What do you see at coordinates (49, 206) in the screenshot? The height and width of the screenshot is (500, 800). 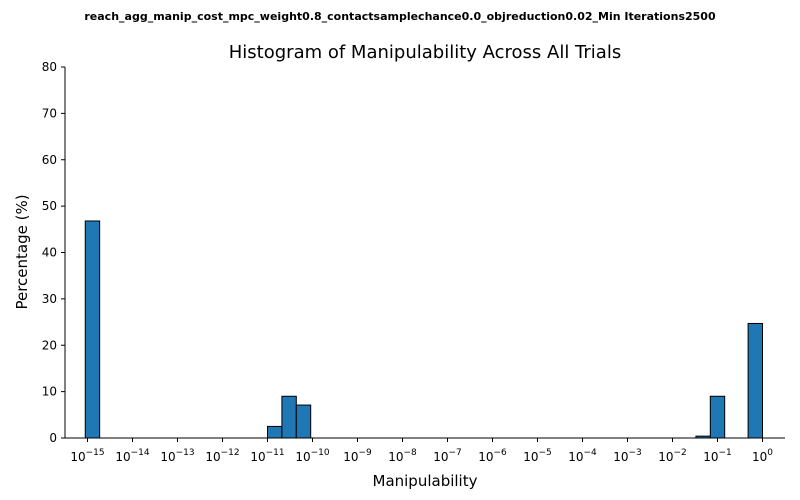 I see `y-tick-label: 50` at bounding box center [49, 206].